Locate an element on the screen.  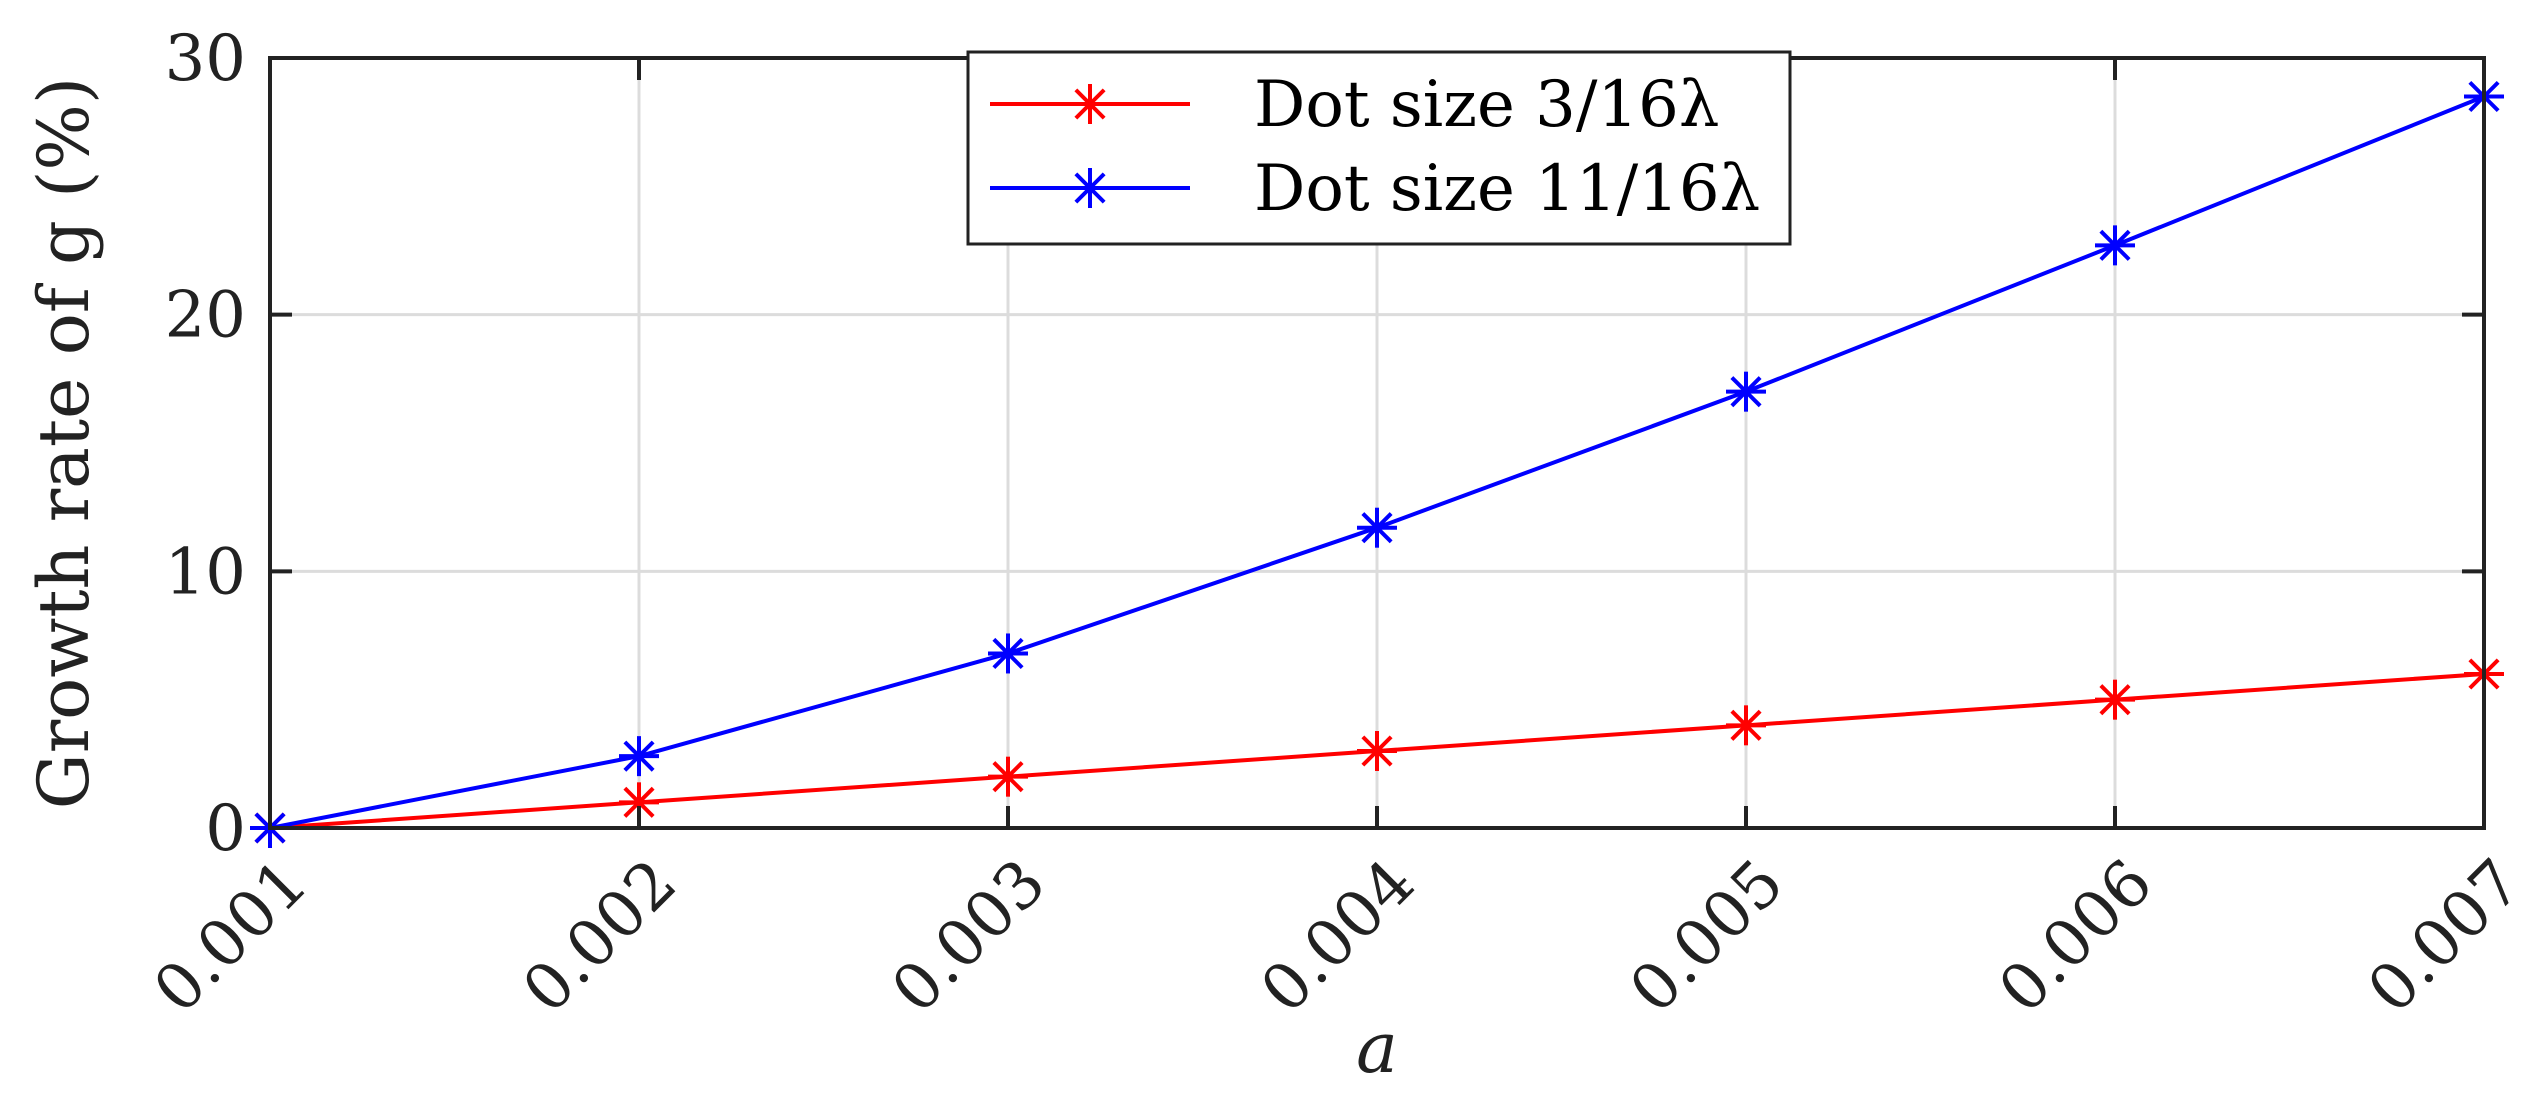
legend-label: Dot size 3/16λ is located at coordinates (1486, 105).